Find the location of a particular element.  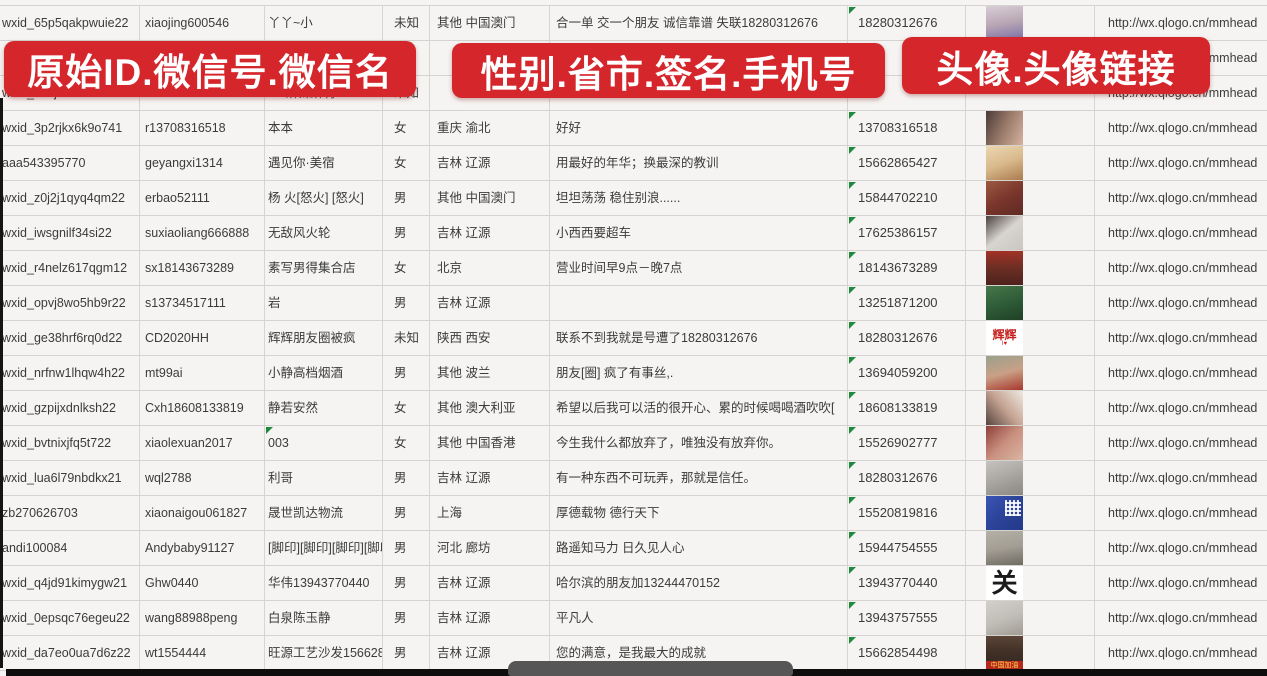

weixin-id-cell: Andybaby91127 is located at coordinates (202, 548).